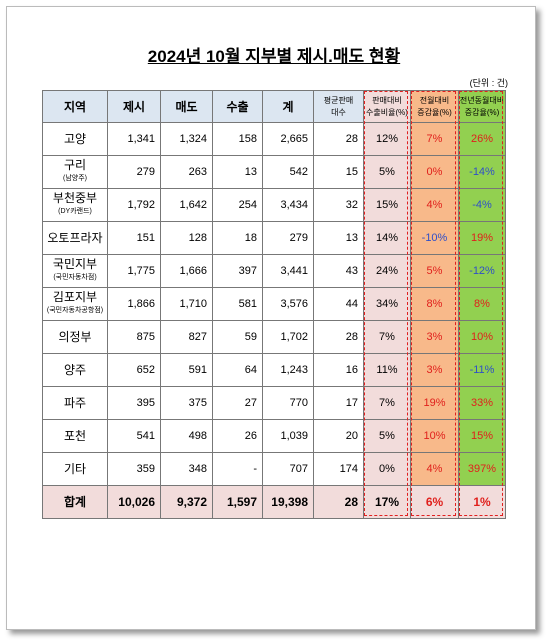 Image resolution: width=548 pixels, height=640 pixels. What do you see at coordinates (274, 205) in the screenshot?
I see `data-row: 부천중부 (DY카랜드) 1,792 1,642 254 3,434 32 15% 4% -4%` at bounding box center [274, 205].